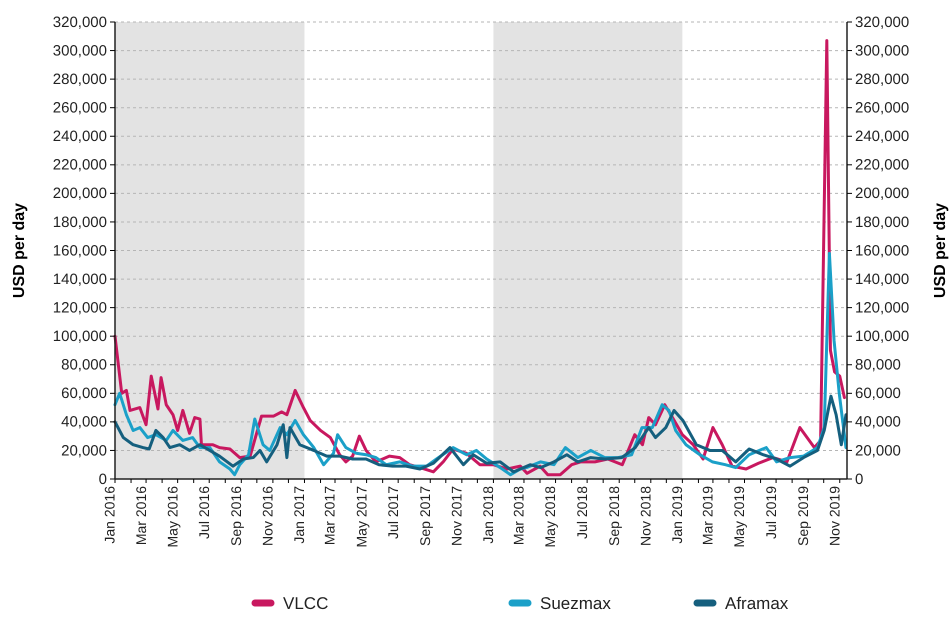 The image size is (952, 617). What do you see at coordinates (424, 516) in the screenshot?
I see `x-tick-label: Sep 2017` at bounding box center [424, 516].